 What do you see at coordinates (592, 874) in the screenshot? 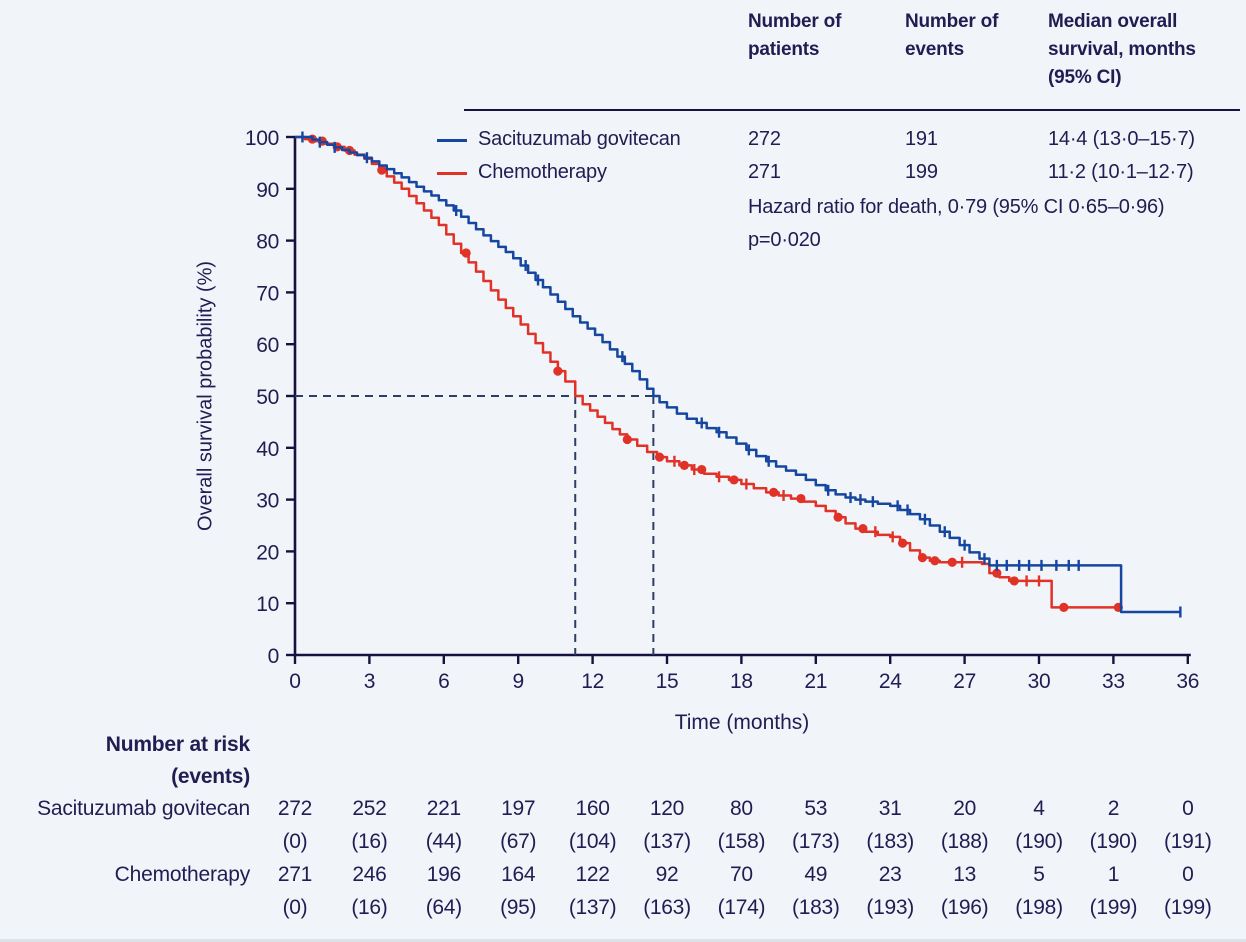
I see `risk-count: 122` at bounding box center [592, 874].